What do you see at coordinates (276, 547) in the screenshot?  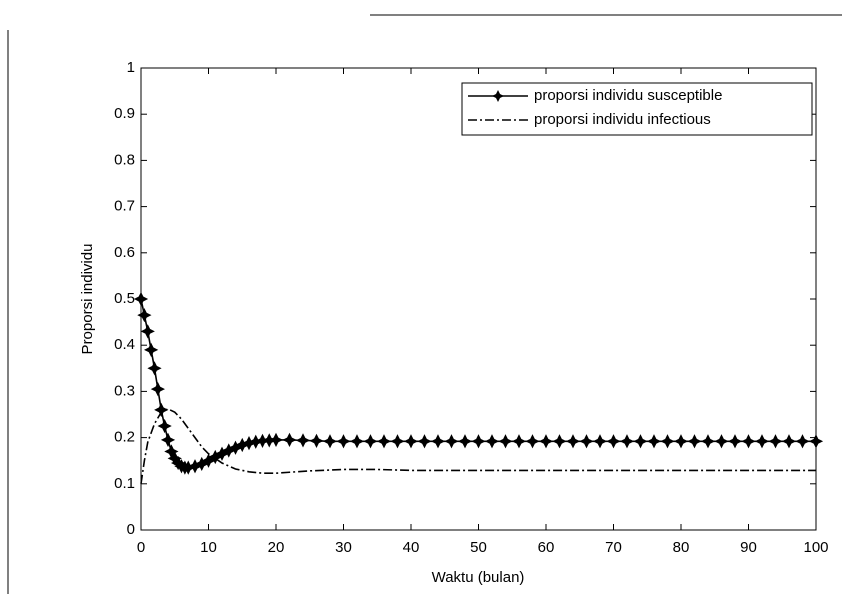 I see `x-tick-label: 20` at bounding box center [276, 547].